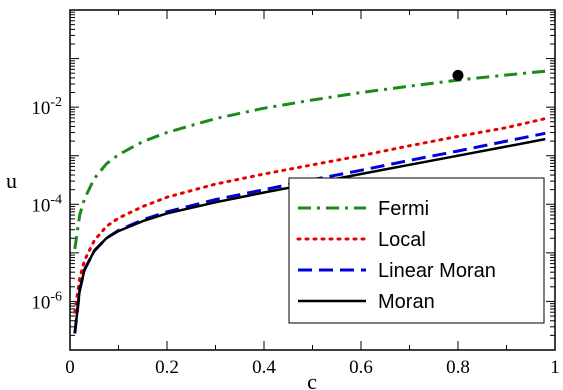 Image resolution: width=563 pixels, height=390 pixels. What do you see at coordinates (312, 367) in the screenshot?
I see `x-tick-labels: 0 0.2 0.4 0.6 0.8 1` at bounding box center [312, 367].